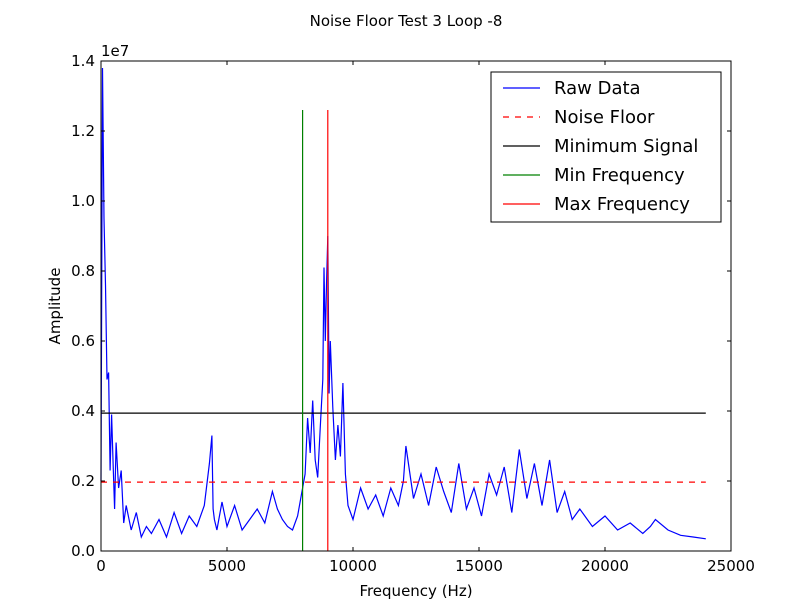  Describe the element at coordinates (597, 88) in the screenshot. I see `legend-label-raw-data: Raw Data` at that location.